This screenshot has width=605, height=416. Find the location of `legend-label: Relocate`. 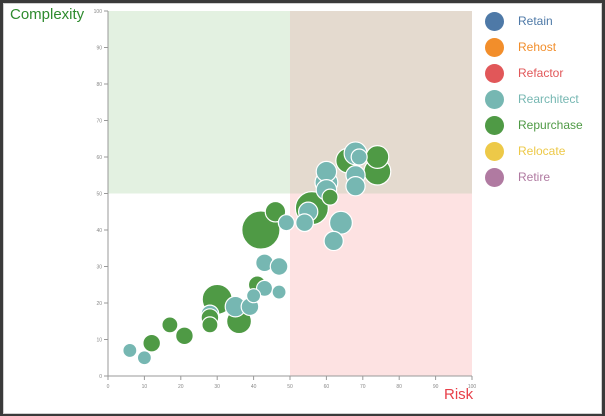

legend-label: Relocate is located at coordinates (542, 151).